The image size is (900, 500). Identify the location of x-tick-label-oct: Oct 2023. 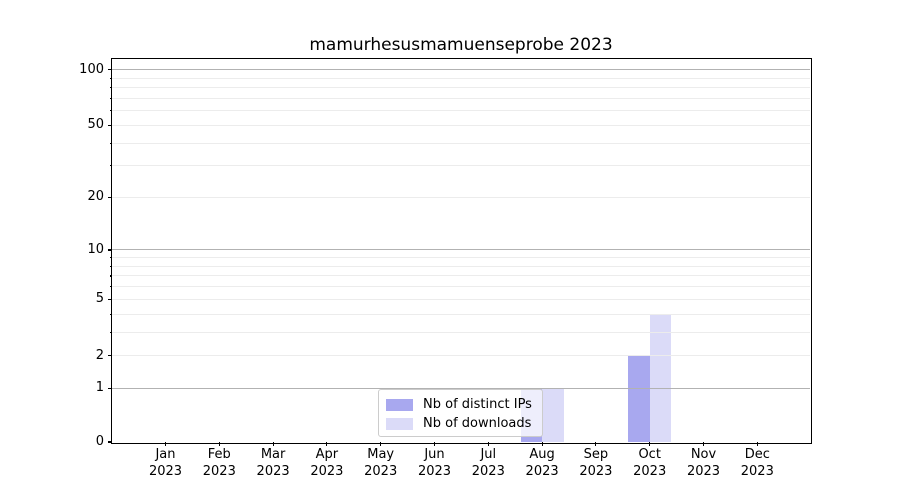
(650, 463).